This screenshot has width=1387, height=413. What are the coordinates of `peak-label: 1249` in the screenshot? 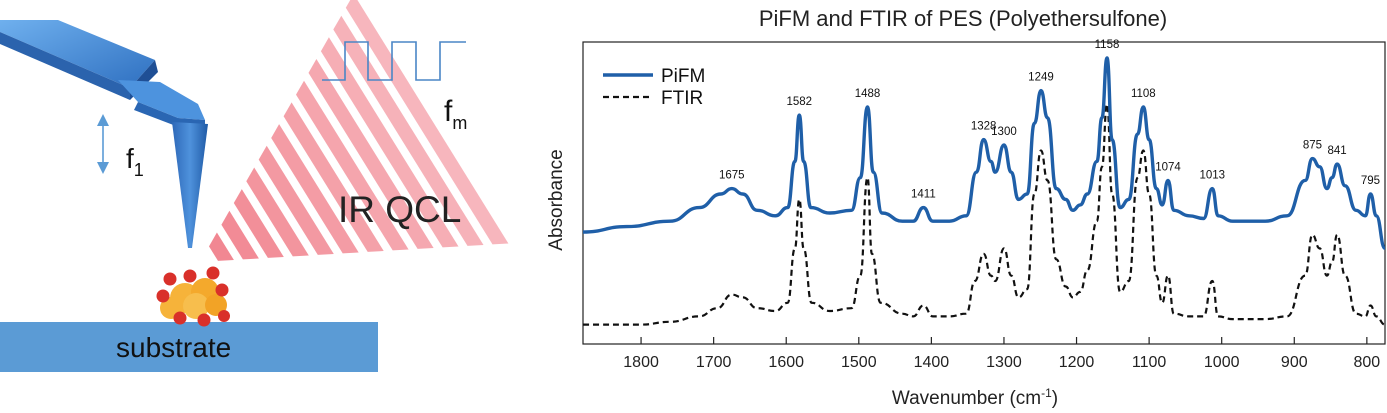 It's located at (1041, 78).